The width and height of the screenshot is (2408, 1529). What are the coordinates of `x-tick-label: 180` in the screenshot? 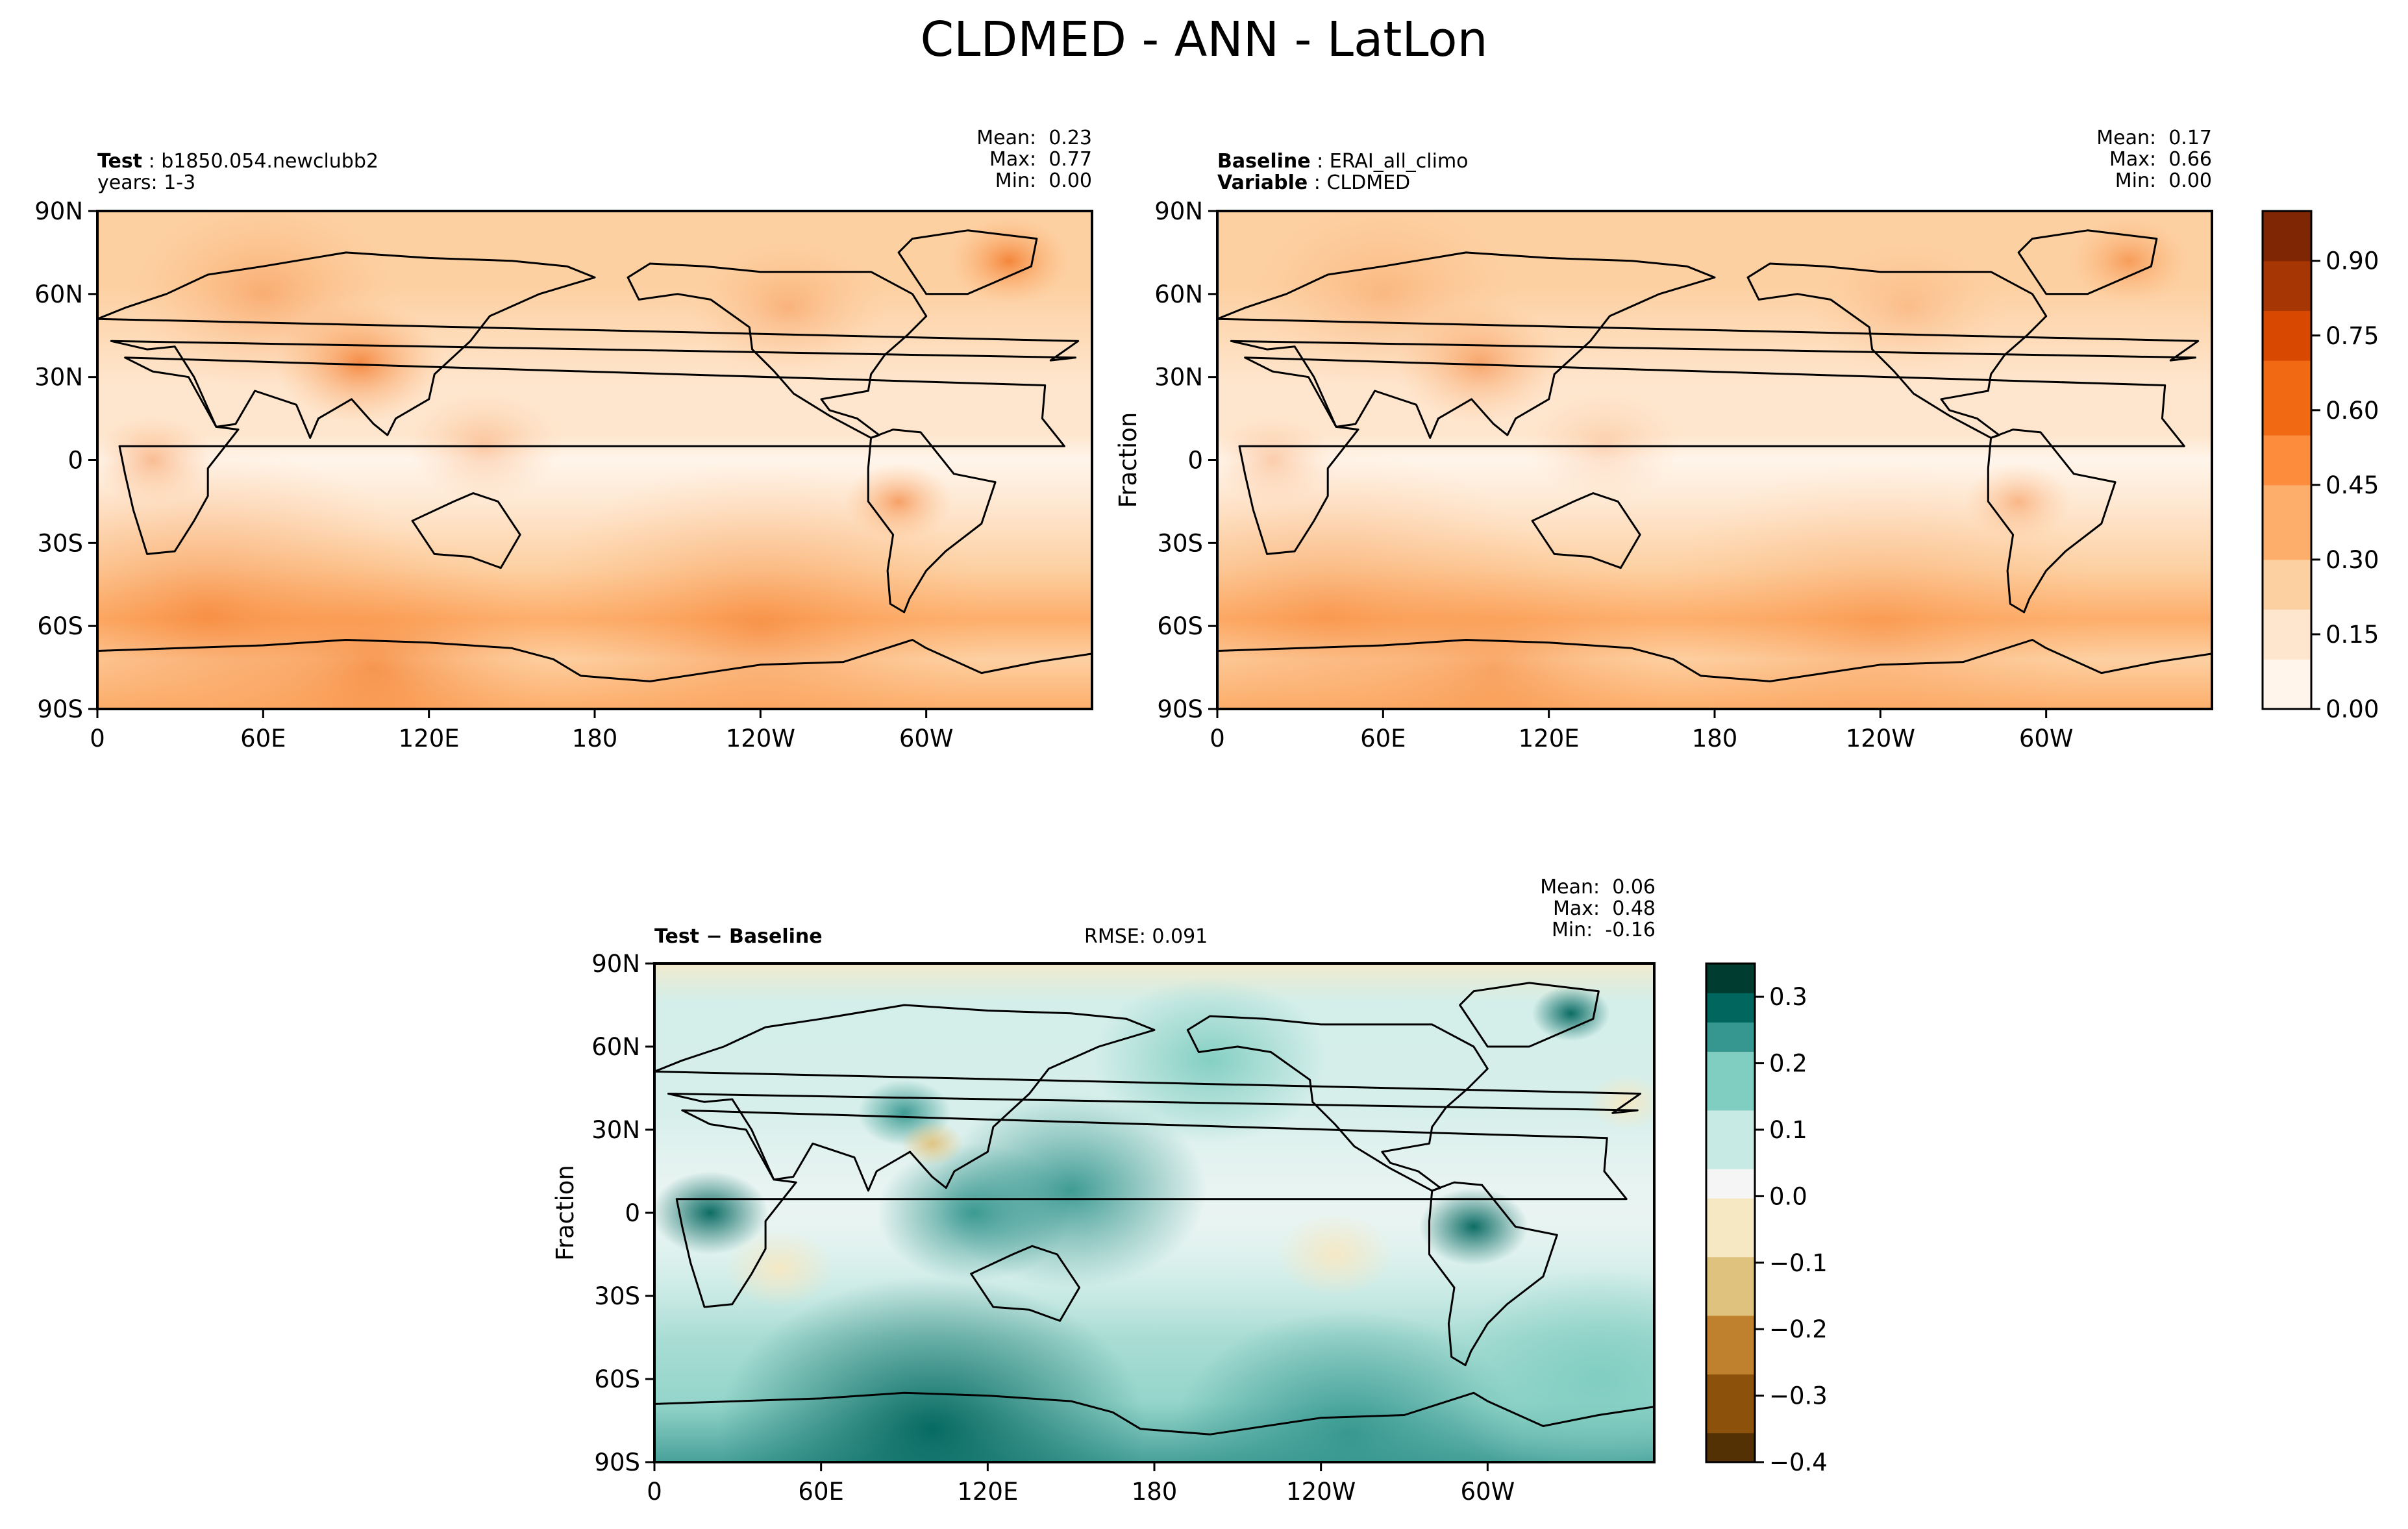 It's located at (595, 738).